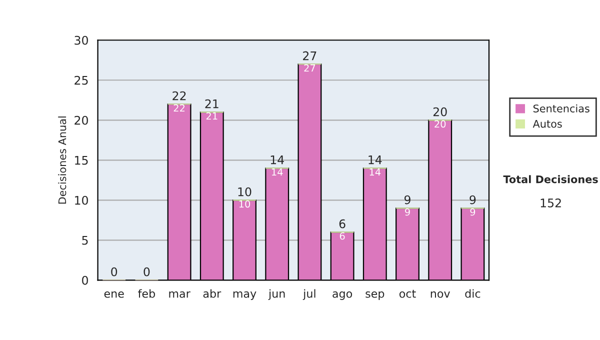 This screenshot has height=340, width=600. Describe the element at coordinates (244, 295) in the screenshot. I see `x-tick-label: may` at that location.